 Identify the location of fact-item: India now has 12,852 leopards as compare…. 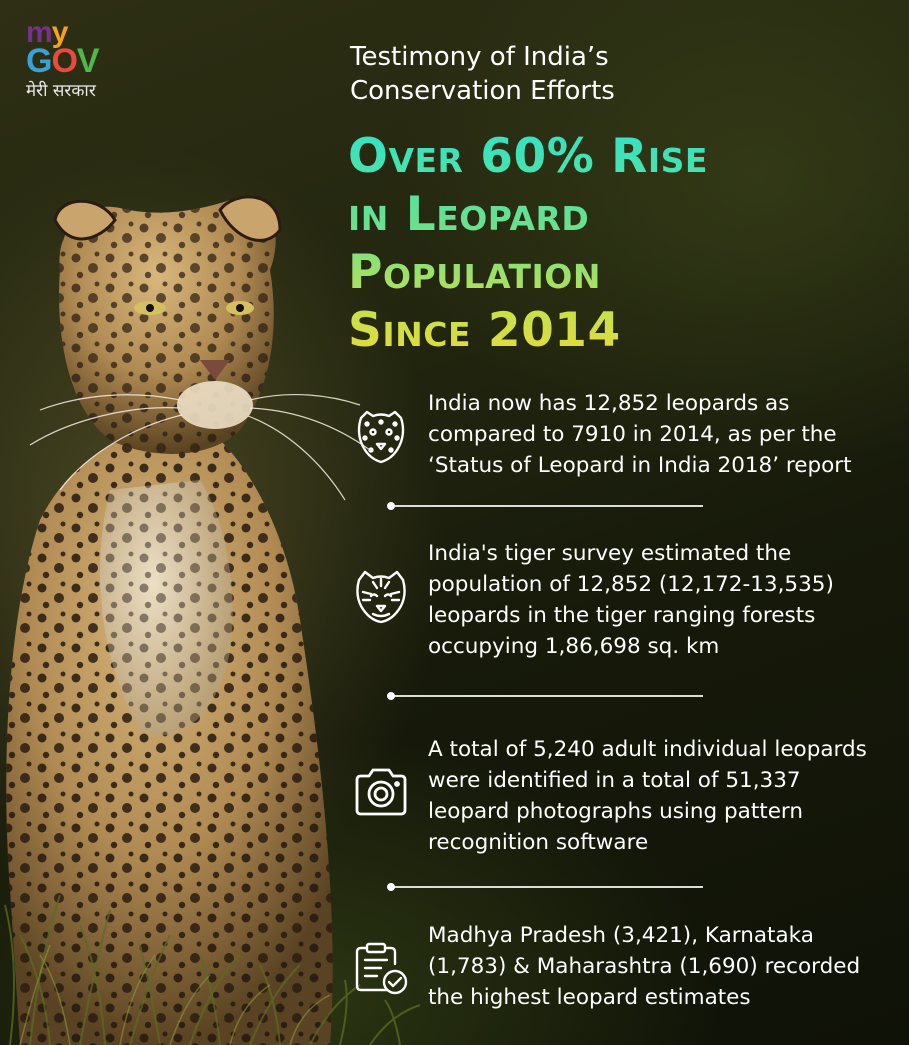
(617, 438).